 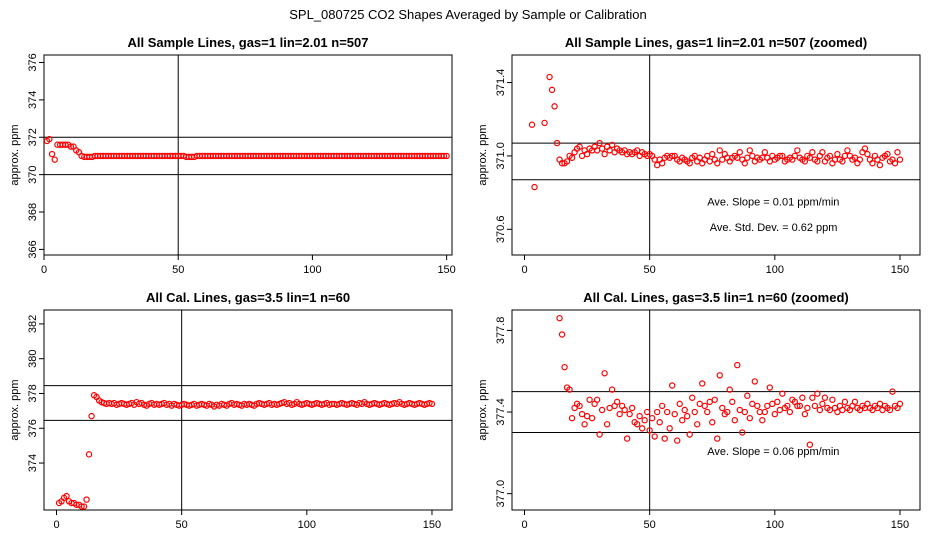 What do you see at coordinates (248, 42) in the screenshot?
I see `chart-title: All Sample Lines, gas=1 lin=2.01 n=507` at bounding box center [248, 42].